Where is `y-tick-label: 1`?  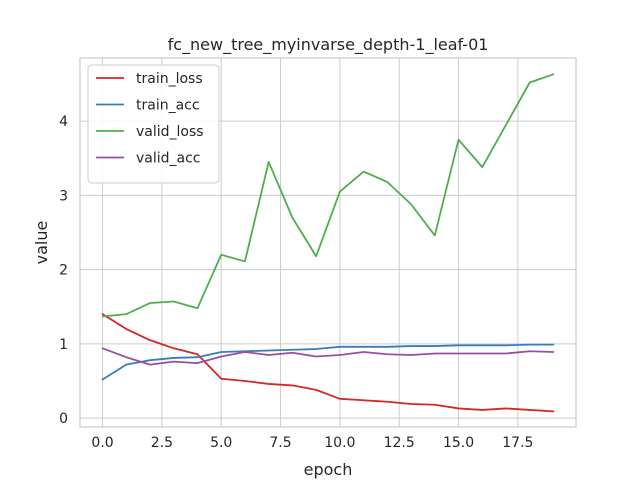 y-tick-label: 1 is located at coordinates (63, 345).